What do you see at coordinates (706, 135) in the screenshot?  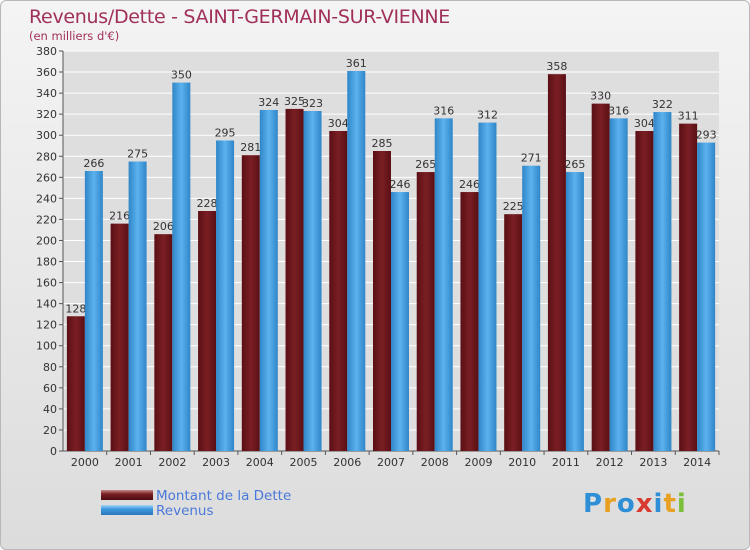 I see `data-label-revenus: 293` at bounding box center [706, 135].